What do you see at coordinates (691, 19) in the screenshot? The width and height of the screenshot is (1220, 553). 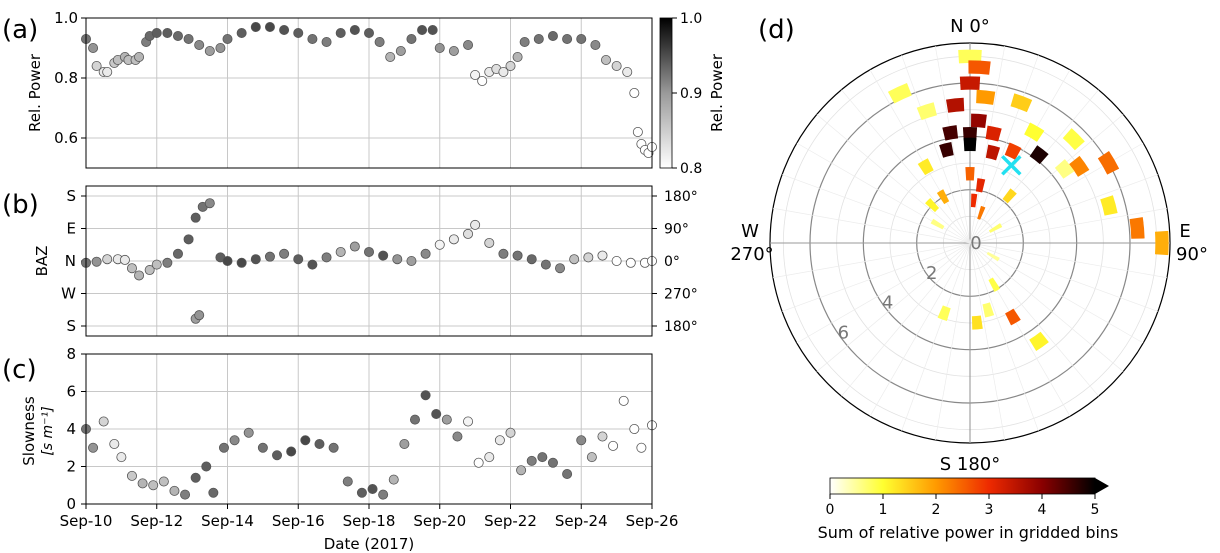 I see `colorbar-tick-label: 1.0` at bounding box center [691, 19].